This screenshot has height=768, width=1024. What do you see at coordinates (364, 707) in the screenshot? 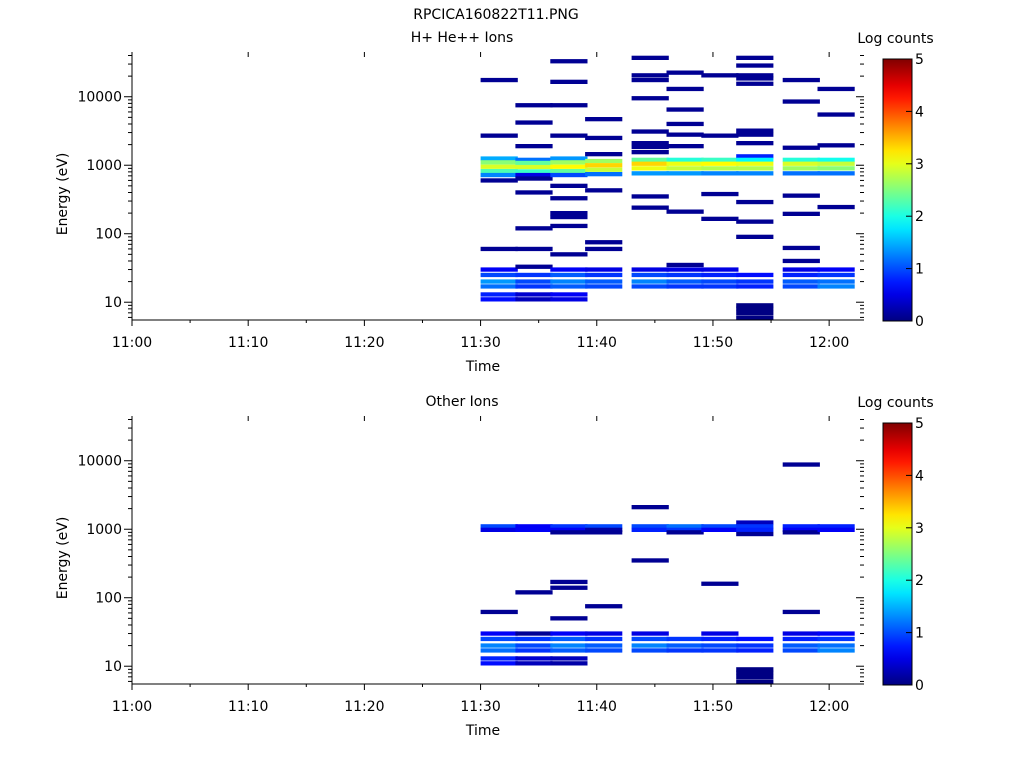
I see `x-tick-label: 11:20` at bounding box center [364, 707].